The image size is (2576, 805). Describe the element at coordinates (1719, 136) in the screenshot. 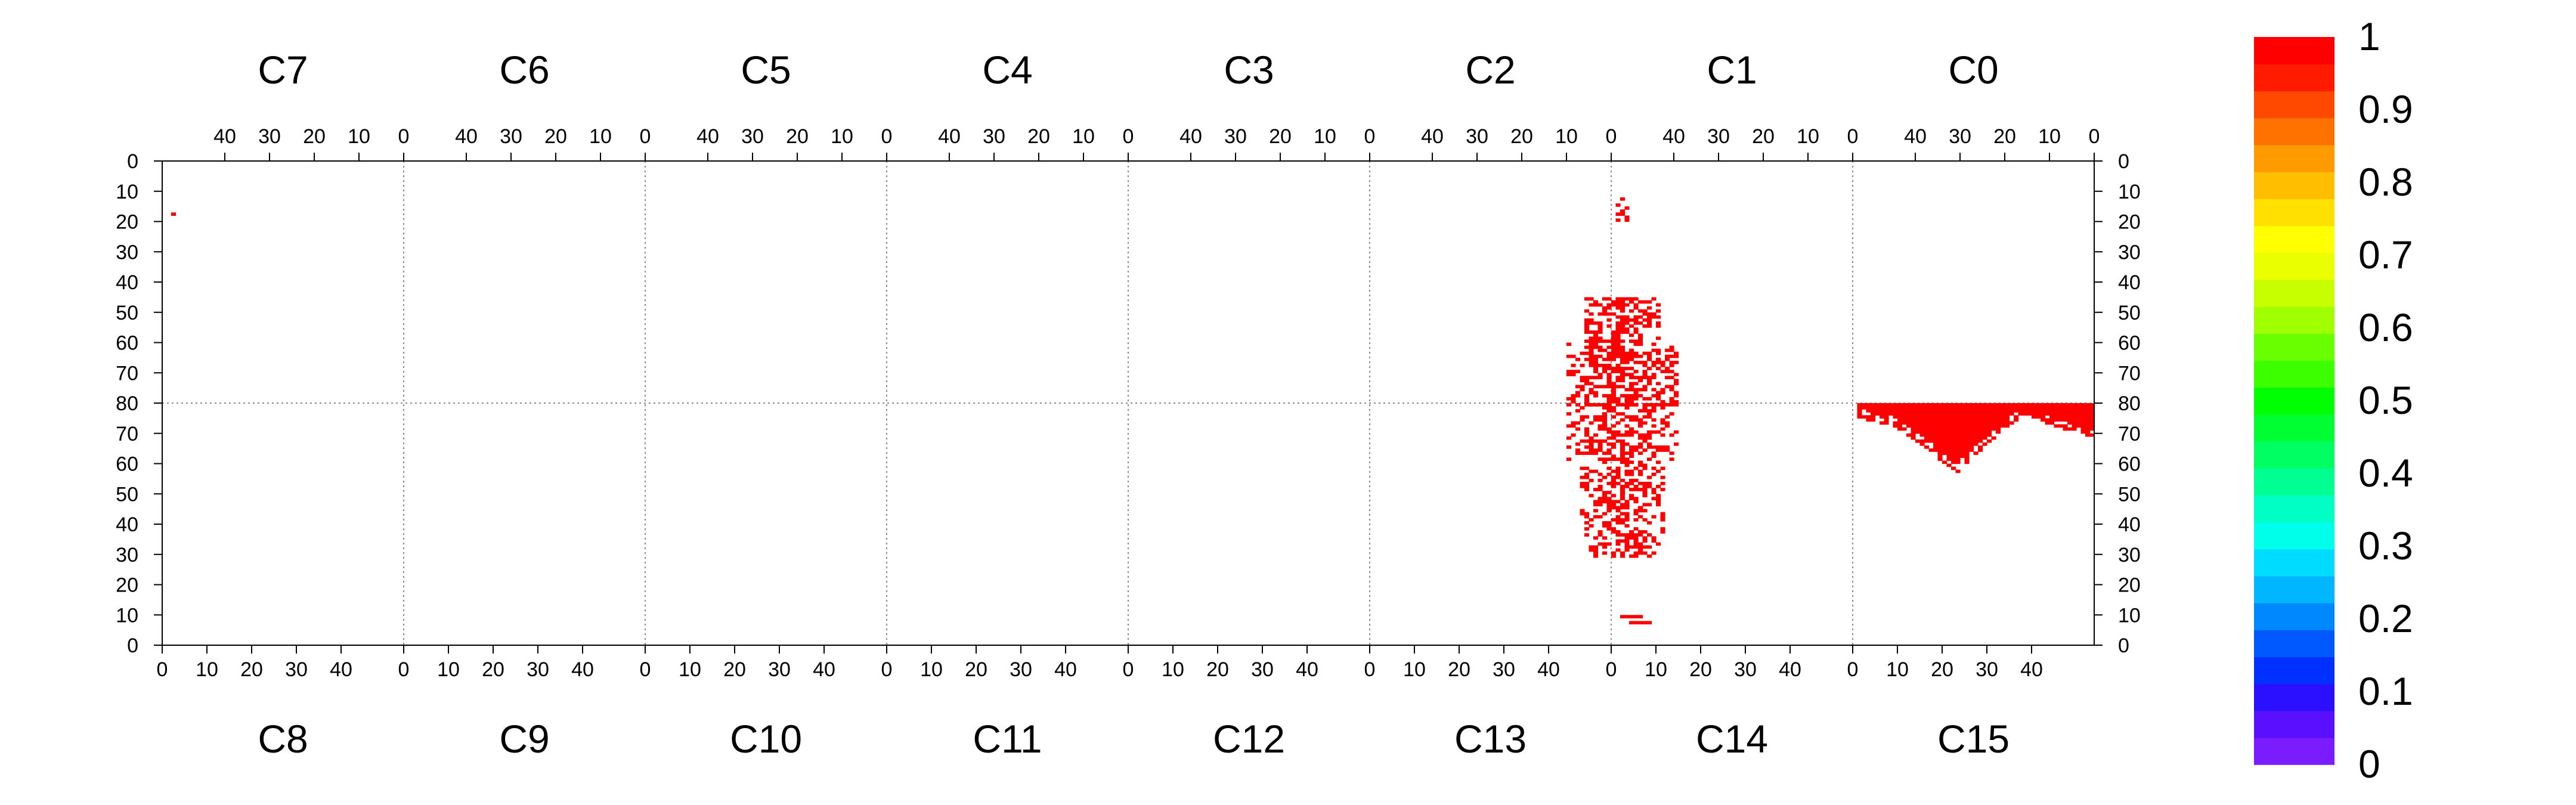

I see `top-tick-label: 30` at that location.